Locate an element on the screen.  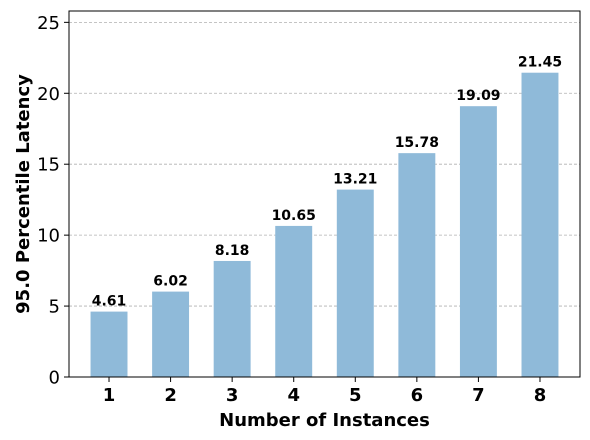
x-tick-label: 4 is located at coordinates (293, 395).